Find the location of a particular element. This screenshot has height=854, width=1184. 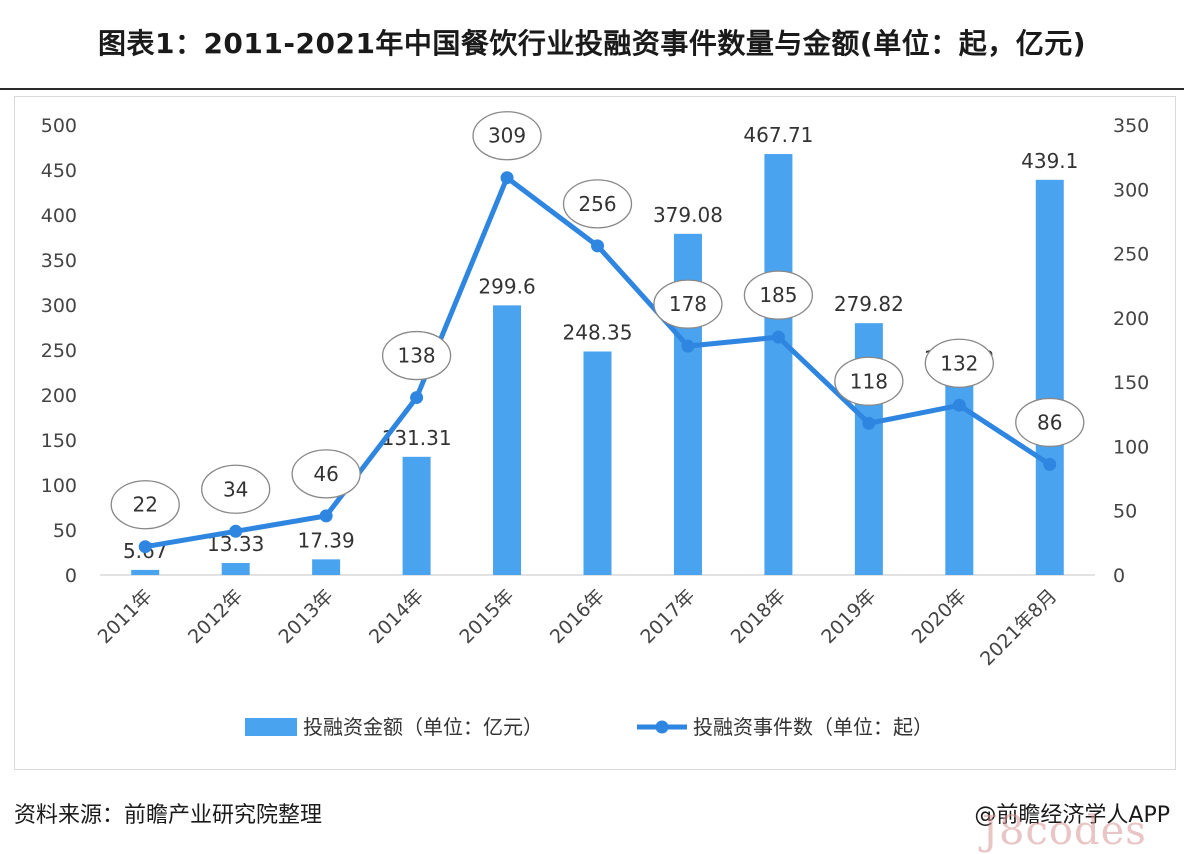

x-tick-label: 2012年 is located at coordinates (215, 616).